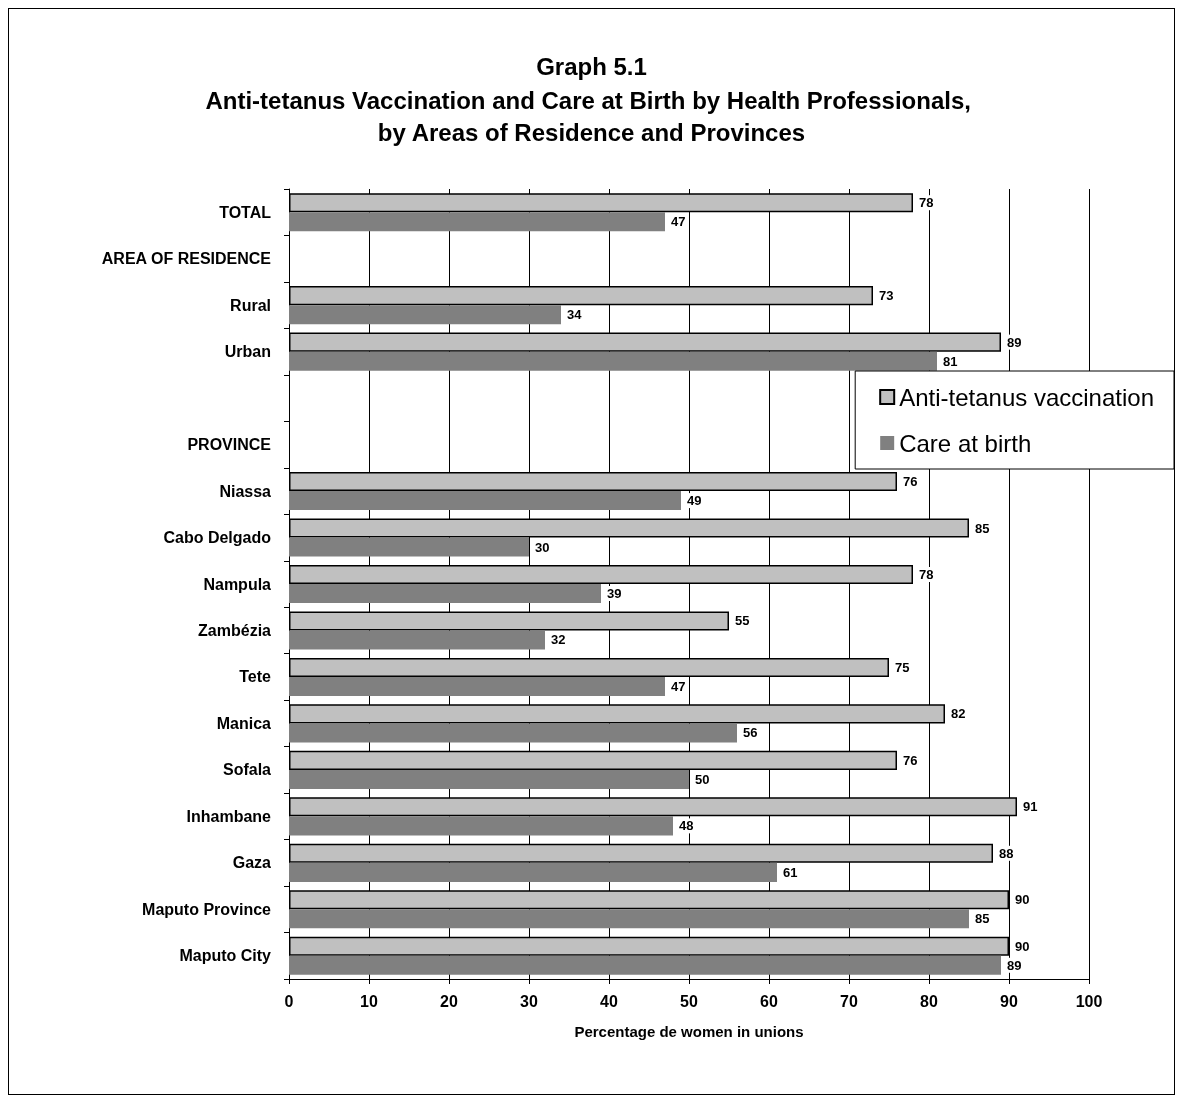 The height and width of the screenshot is (1103, 1183). Describe the element at coordinates (186, 259) in the screenshot. I see `y-tick-label: AREA OF RESIDENCE` at that location.